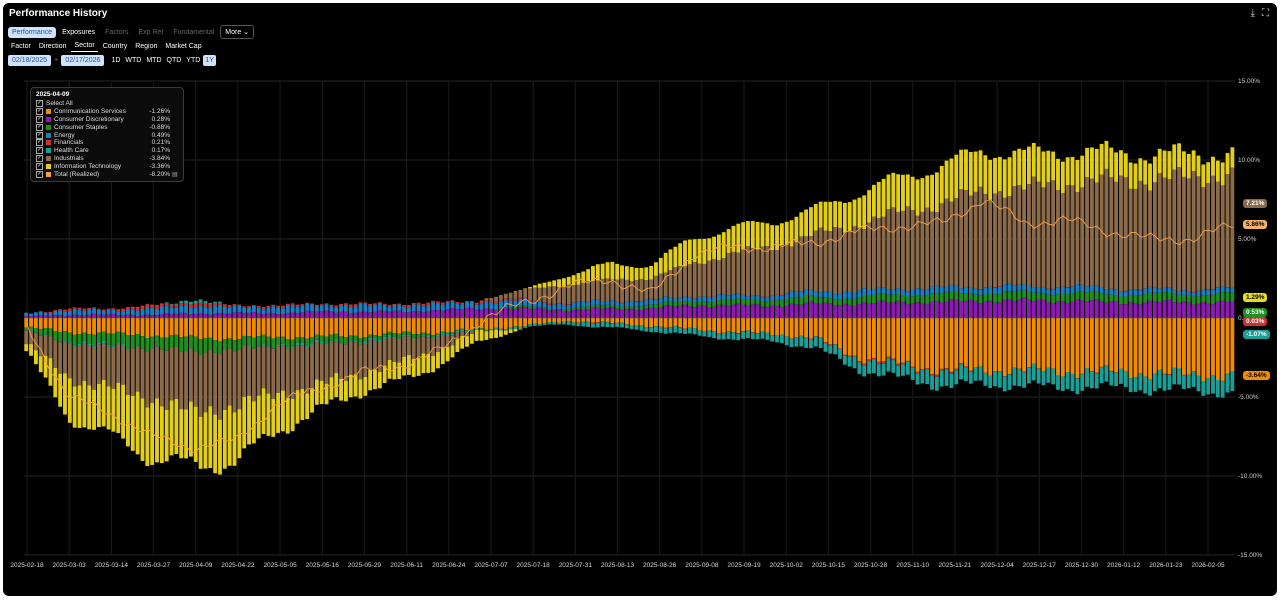  I want to click on legend-row: ✓ Energy 0.49%, so click(107, 135).